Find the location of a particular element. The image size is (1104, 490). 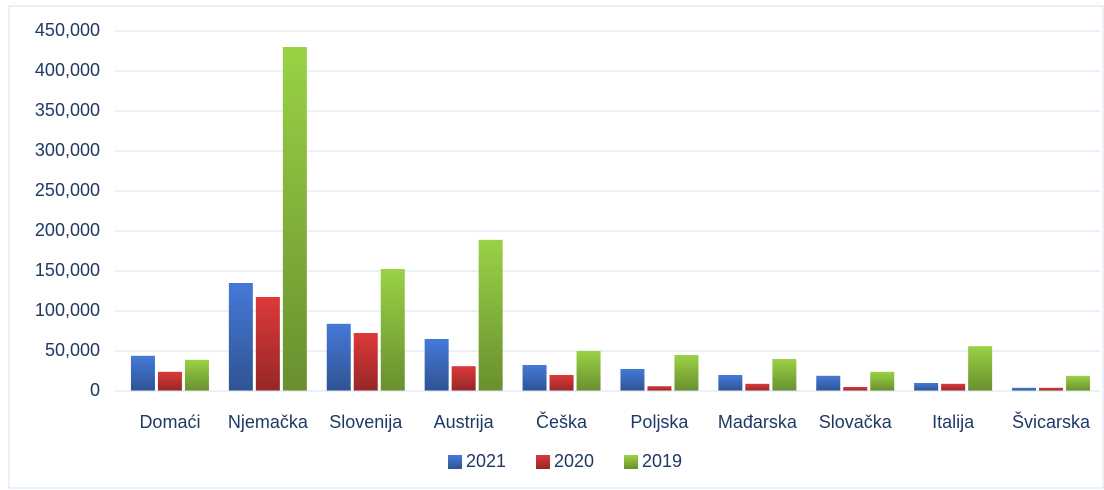

x-tick-label: Slovenija is located at coordinates (366, 422).